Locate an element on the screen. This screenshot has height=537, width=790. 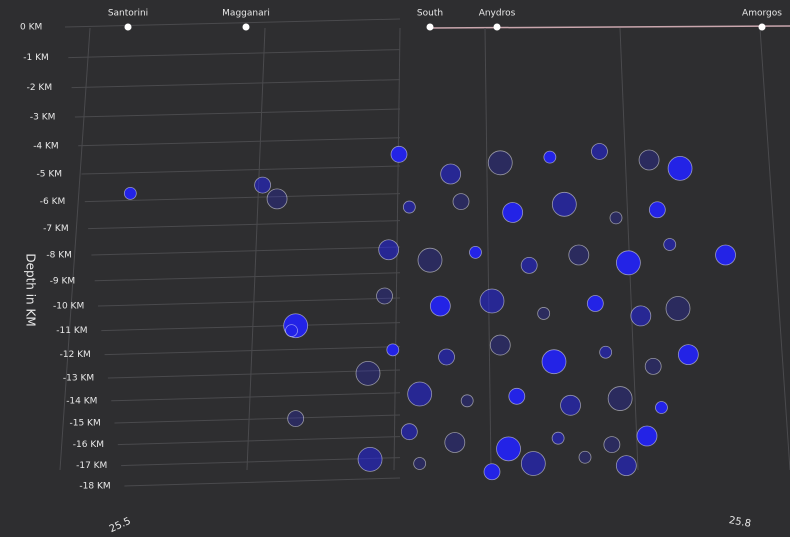
y-tick-label: -5 KM is located at coordinates (50, 175).